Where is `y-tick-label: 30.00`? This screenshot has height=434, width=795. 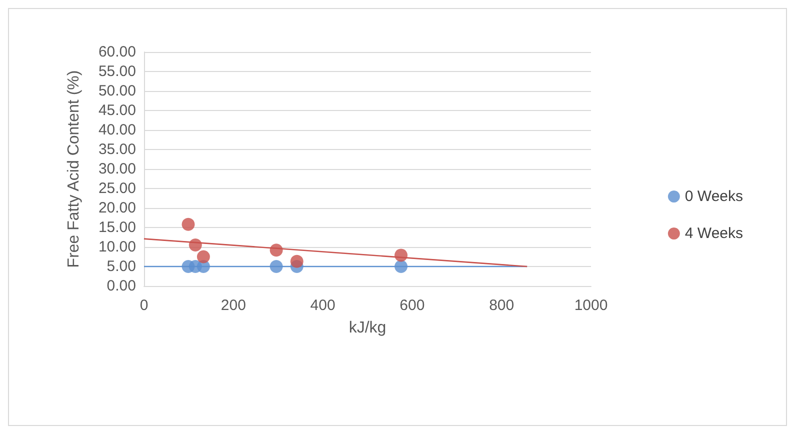 y-tick-label: 30.00 is located at coordinates (117, 169).